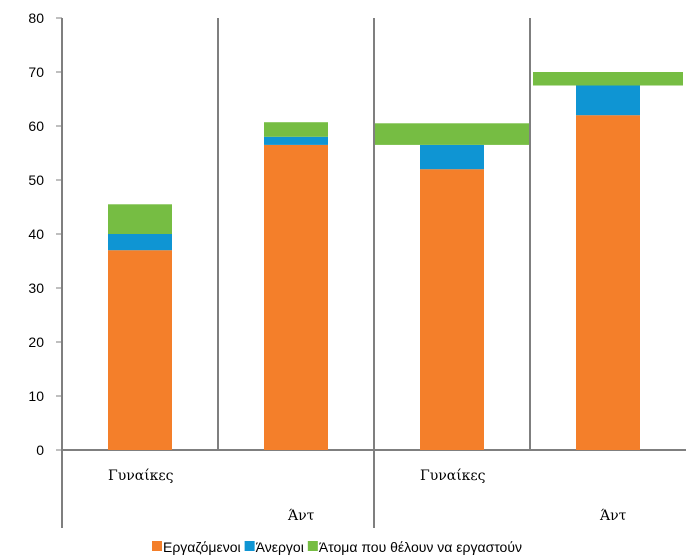  What do you see at coordinates (40, 450) in the screenshot?
I see `y-tick-label: 0` at bounding box center [40, 450].